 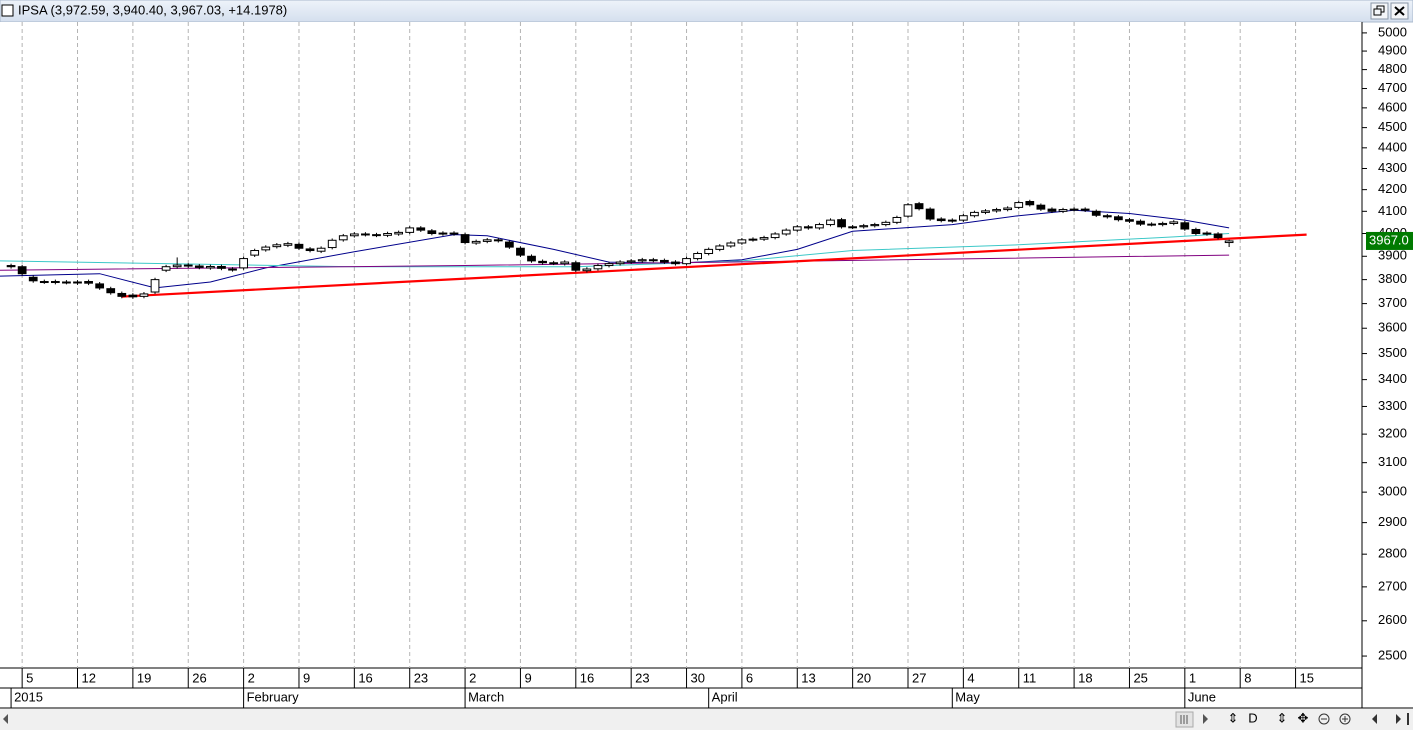 What do you see at coordinates (306, 677) in the screenshot?
I see `x-tick-label: 9` at bounding box center [306, 677].